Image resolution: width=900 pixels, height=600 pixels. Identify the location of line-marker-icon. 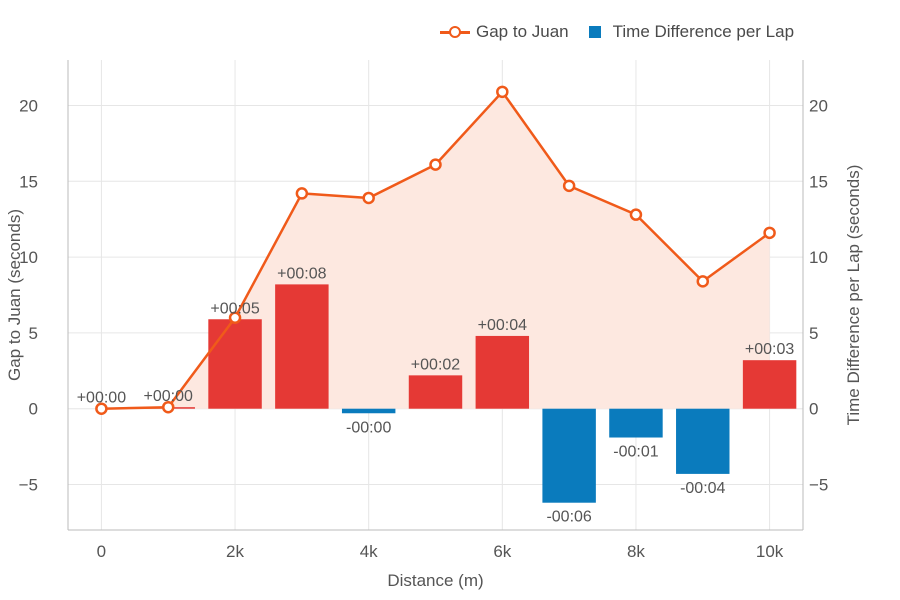
(455, 32).